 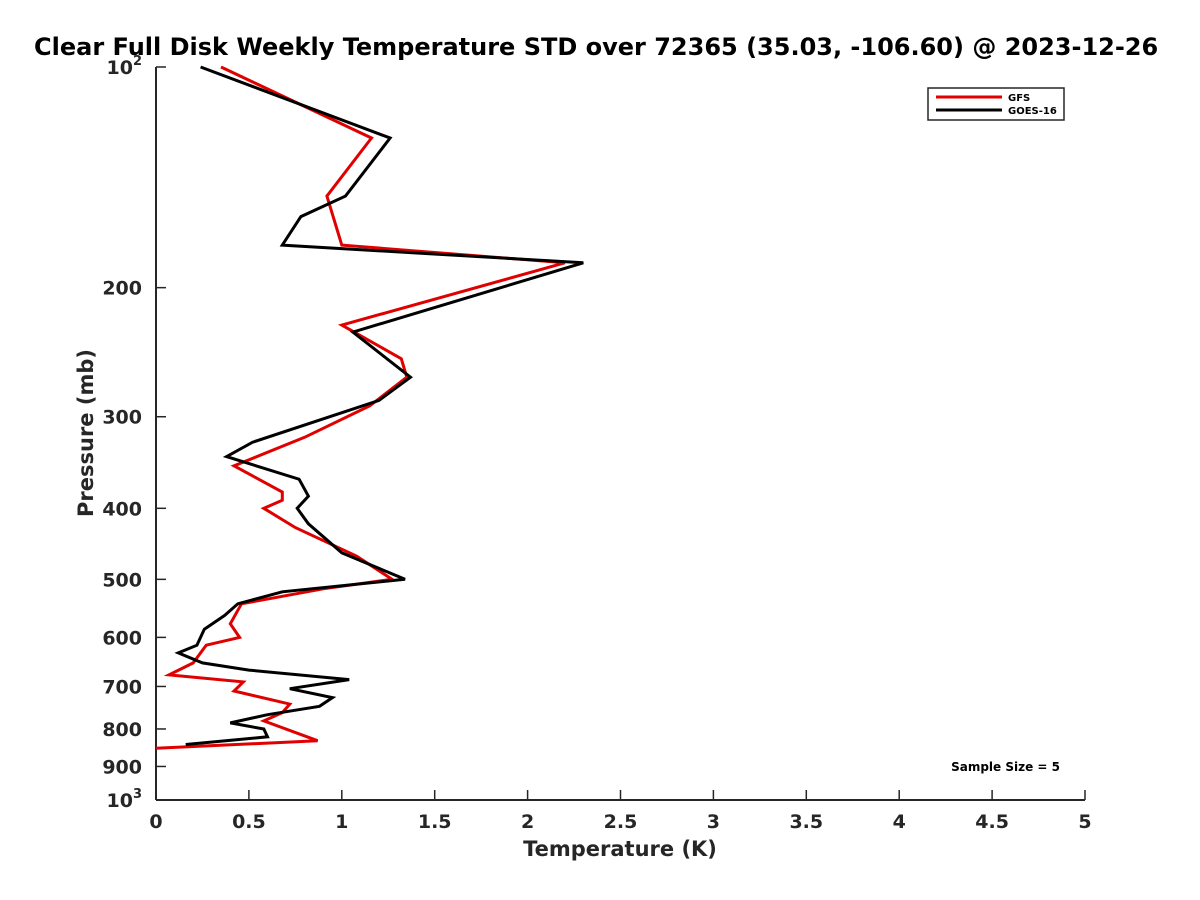 I want to click on legend-label: GFS, so click(x=1019, y=98).